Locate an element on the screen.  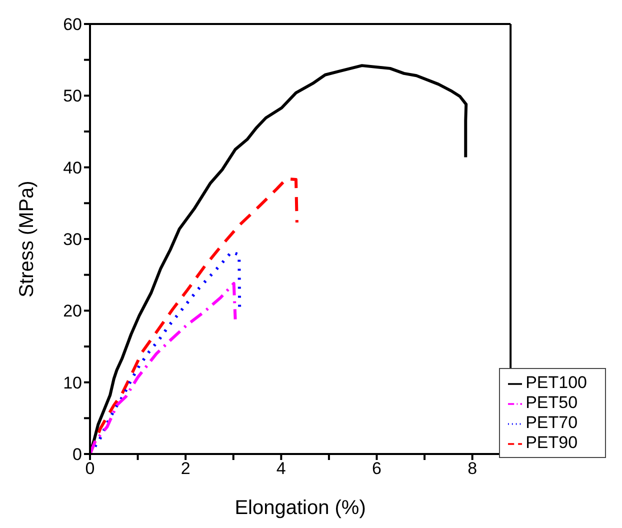
x-tick-label: 8 is located at coordinates (473, 468).